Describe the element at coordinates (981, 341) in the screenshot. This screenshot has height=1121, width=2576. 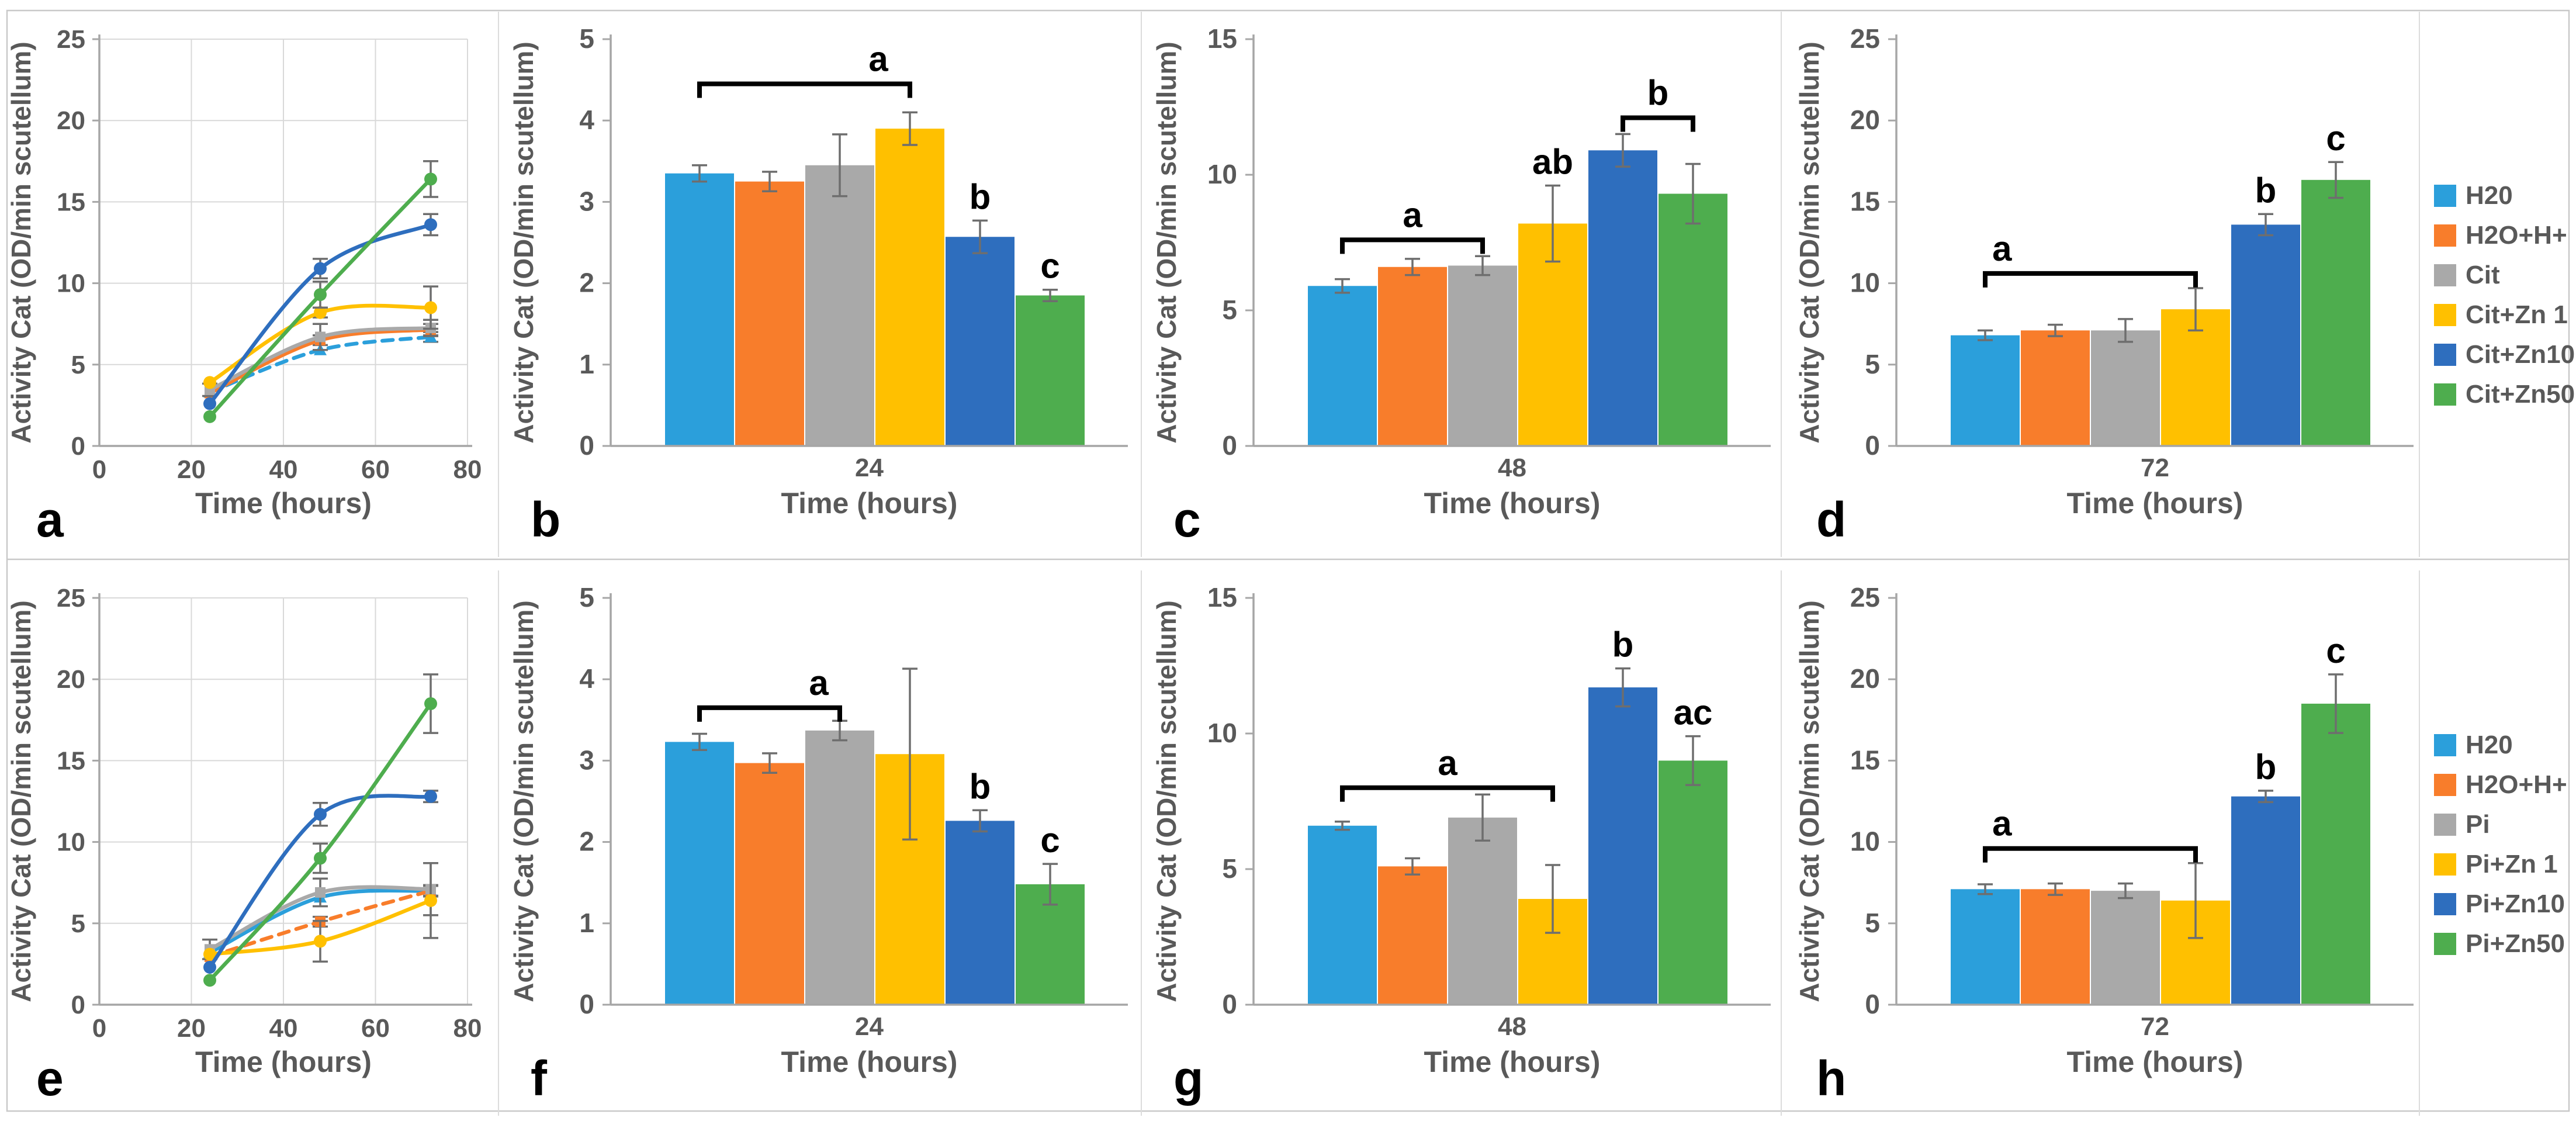
I see `bar-cit-zn10` at that location.